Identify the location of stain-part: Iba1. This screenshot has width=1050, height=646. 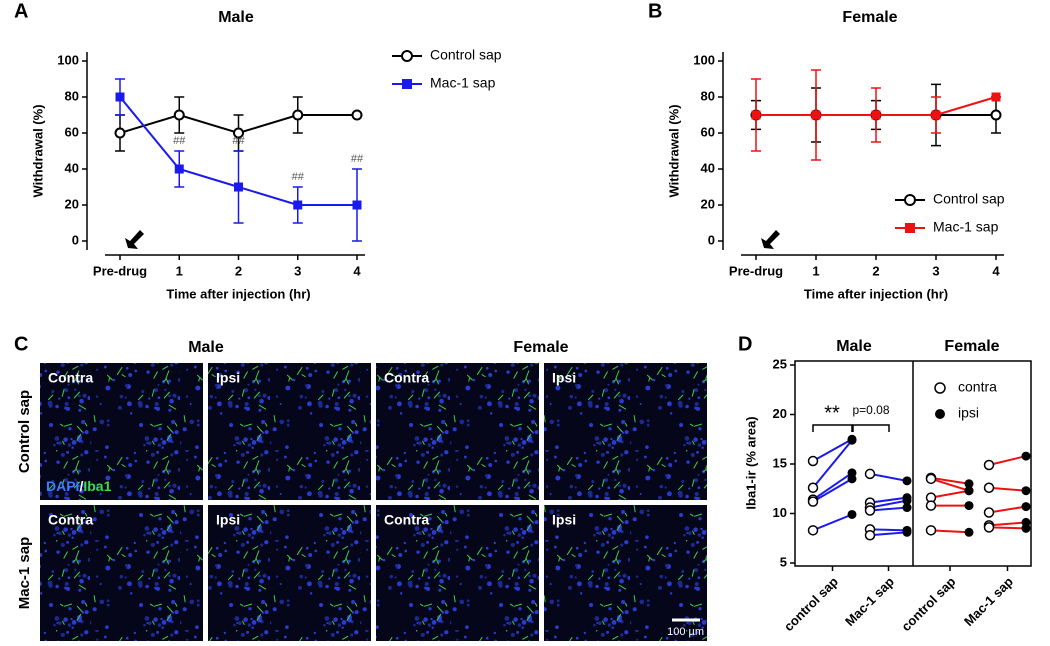
(97, 486).